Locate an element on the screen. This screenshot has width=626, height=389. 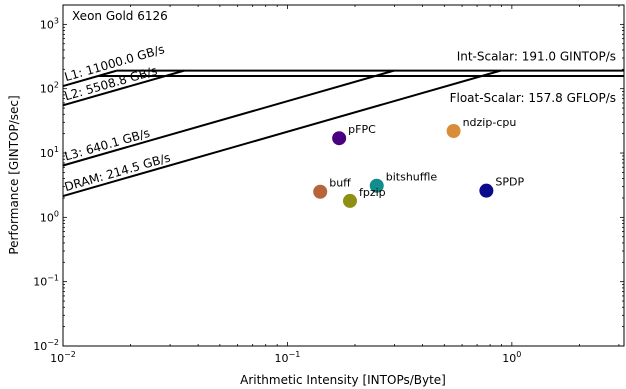
y-tick-exponent: 1 is located at coordinates (56, 149).